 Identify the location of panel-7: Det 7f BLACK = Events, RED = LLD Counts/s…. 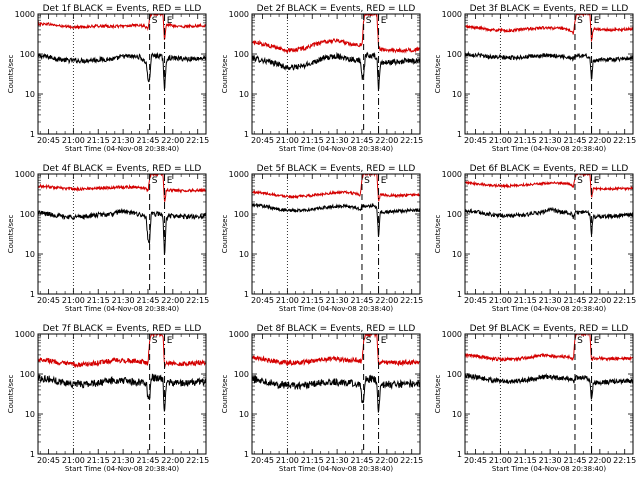
(108, 398).